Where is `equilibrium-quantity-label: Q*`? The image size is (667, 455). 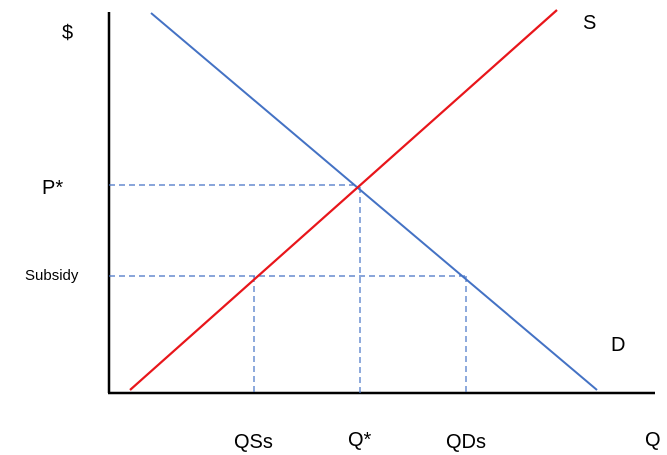 equilibrium-quantity-label: Q* is located at coordinates (360, 440).